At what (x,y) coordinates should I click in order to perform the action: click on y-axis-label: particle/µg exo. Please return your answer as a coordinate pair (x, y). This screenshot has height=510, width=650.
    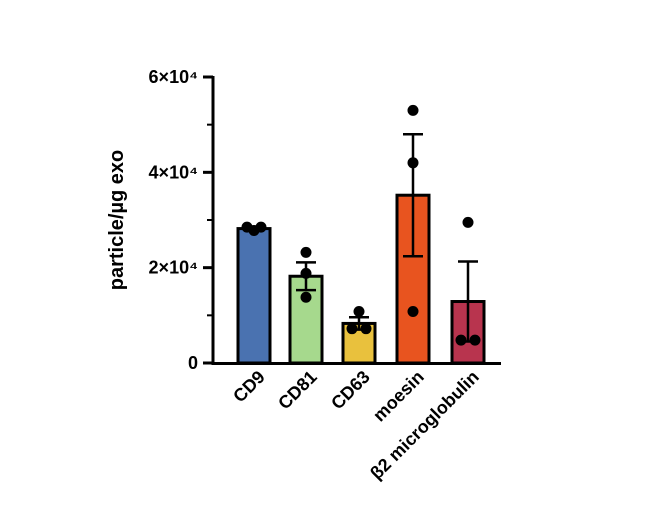
    Looking at the image, I should click on (117, 220).